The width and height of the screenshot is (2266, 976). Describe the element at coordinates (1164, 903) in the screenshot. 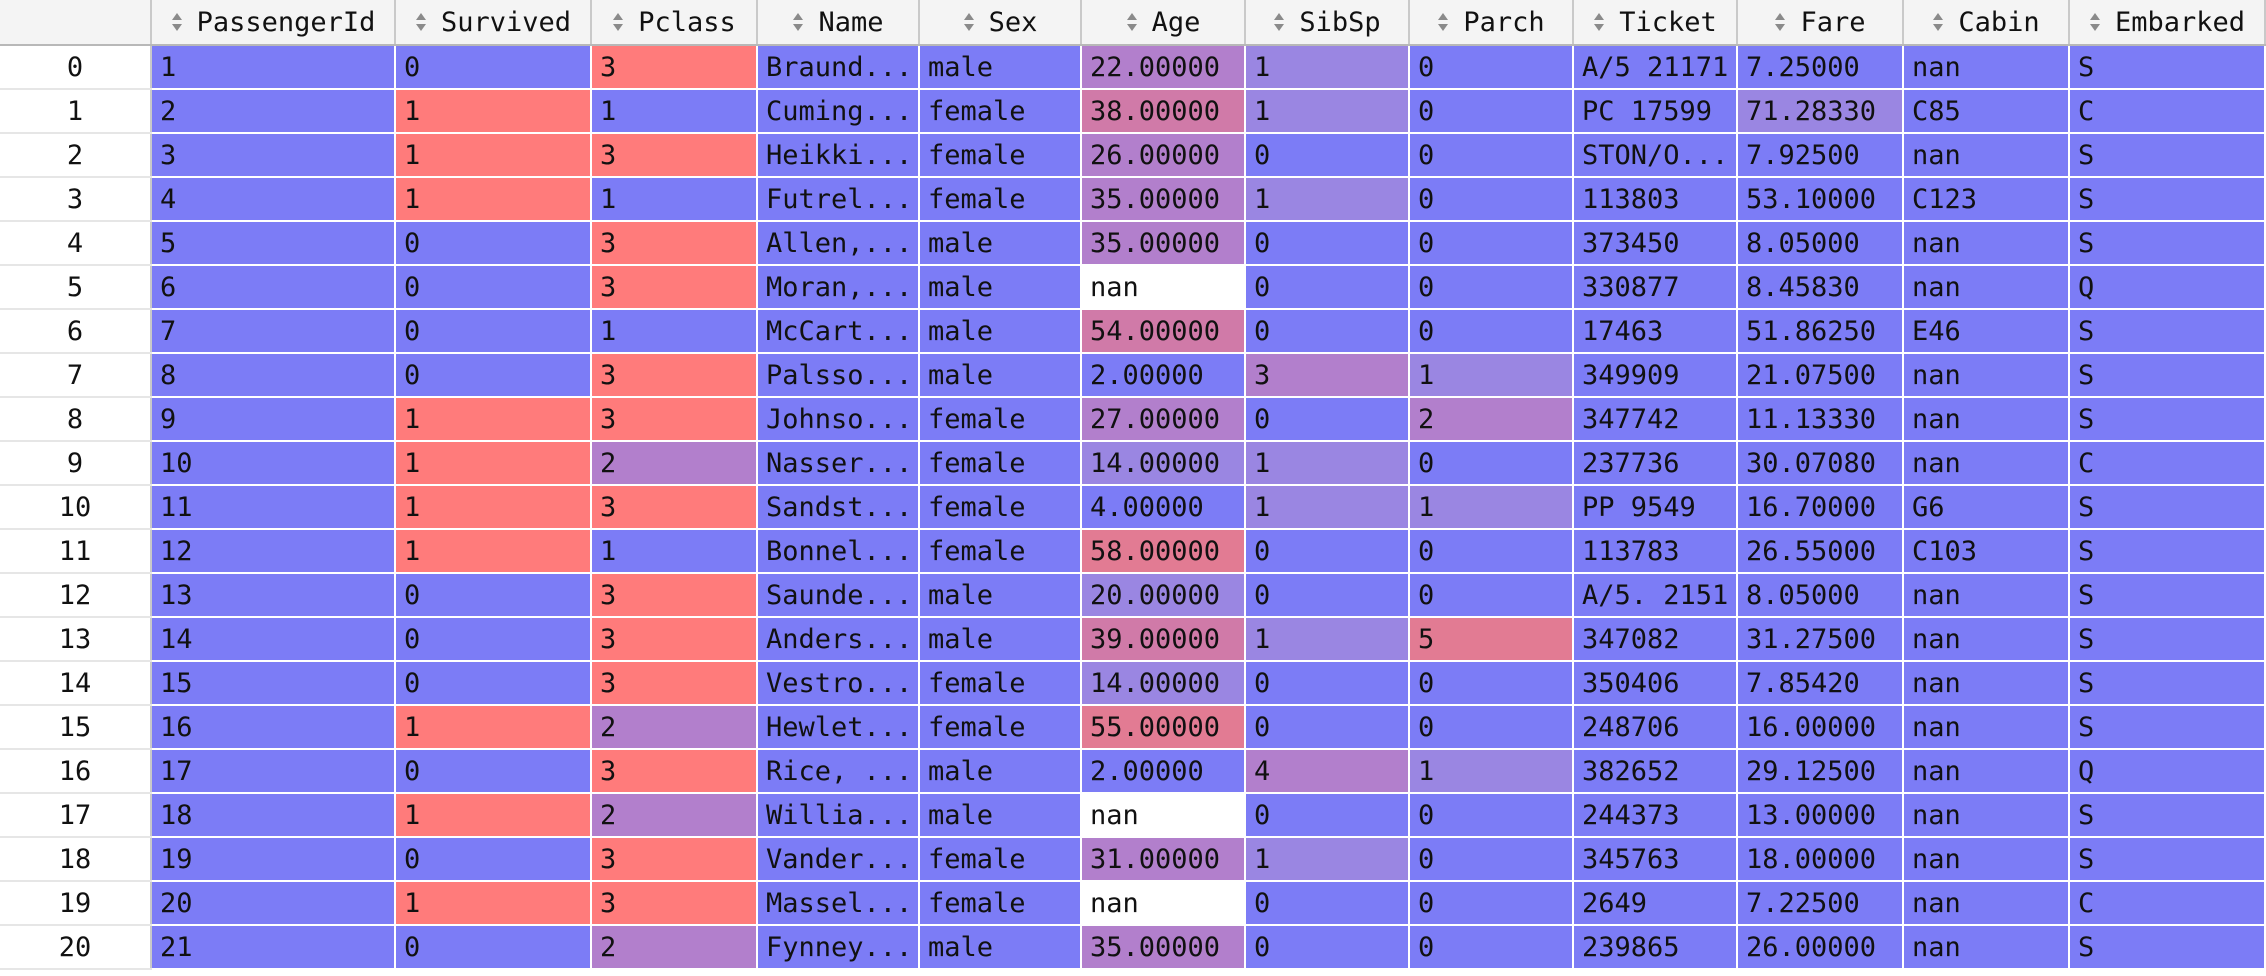

I see `cell-age: nan` at that location.